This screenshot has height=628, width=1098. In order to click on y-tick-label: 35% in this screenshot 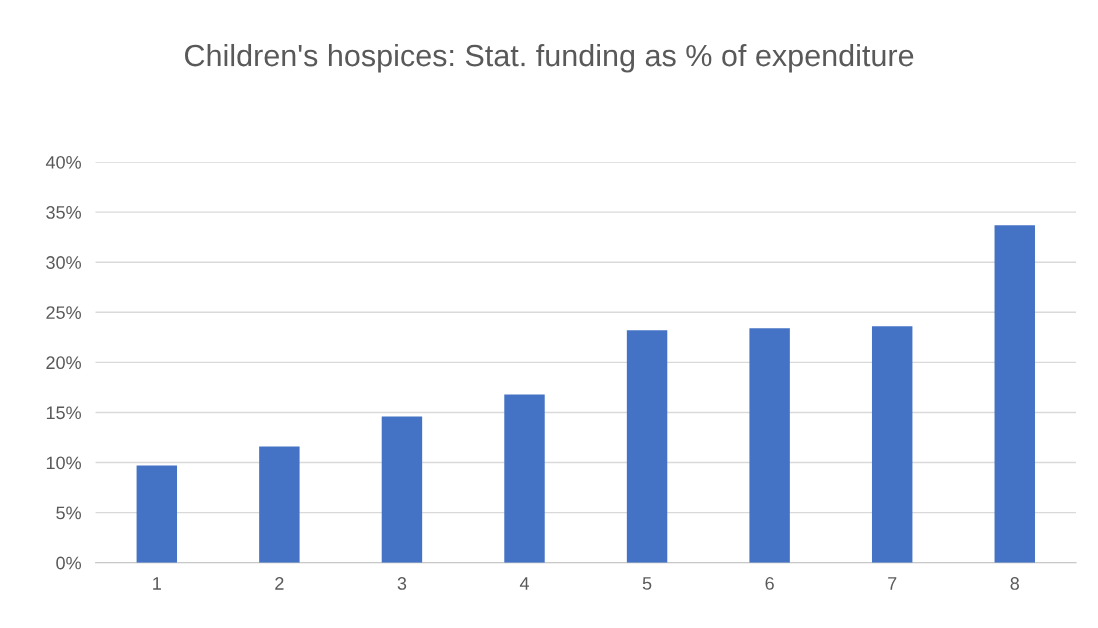, I will do `click(63, 212)`.